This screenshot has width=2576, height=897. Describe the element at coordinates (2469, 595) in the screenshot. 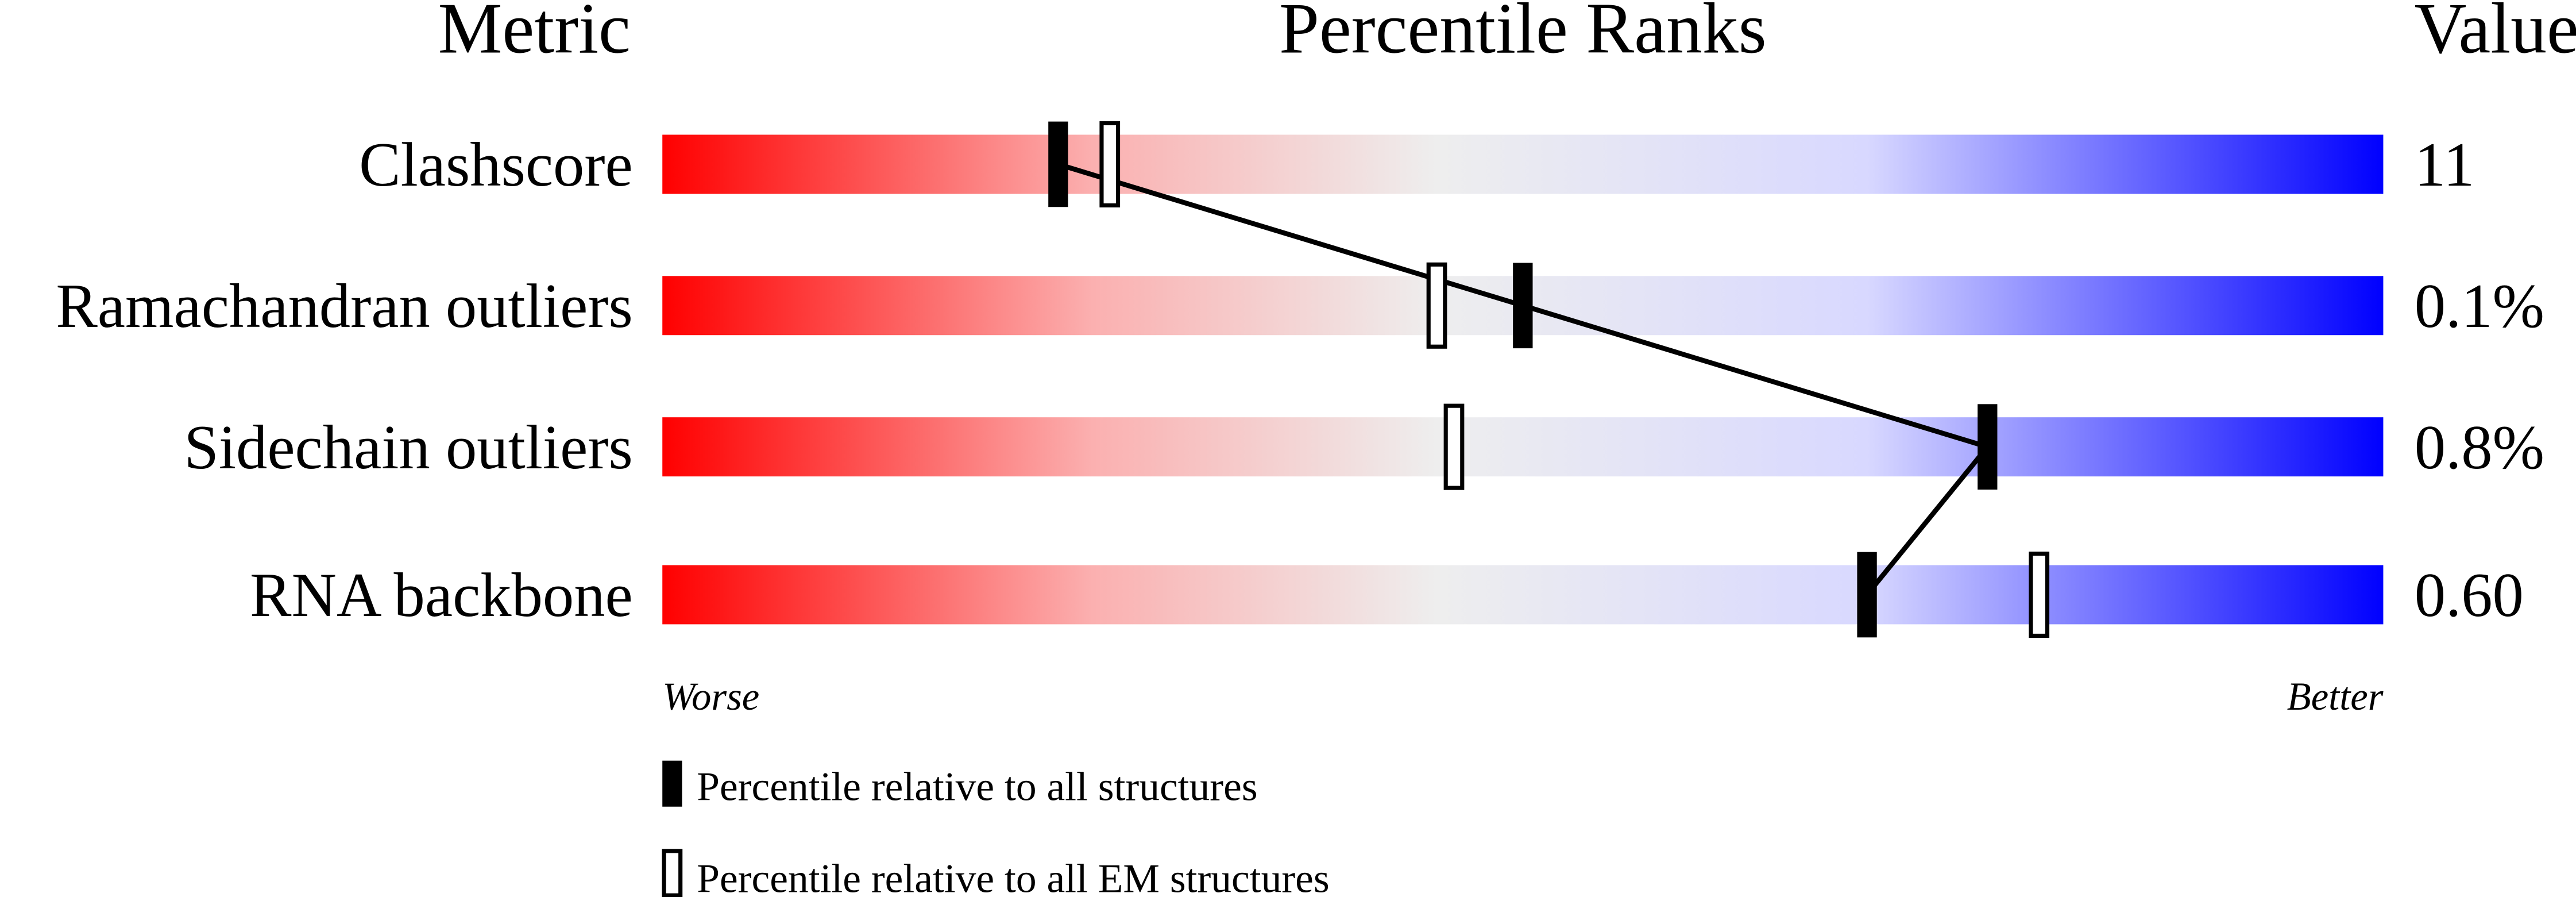

I see `metric-value: 0.60` at that location.